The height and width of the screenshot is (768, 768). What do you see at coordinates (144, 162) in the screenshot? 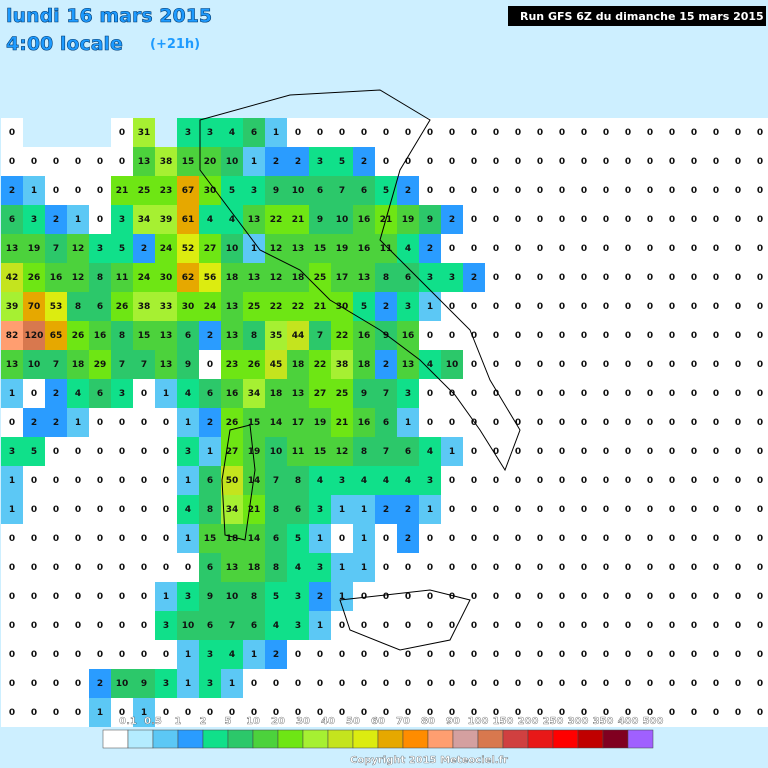
I see `precip-value: 13` at bounding box center [144, 162].